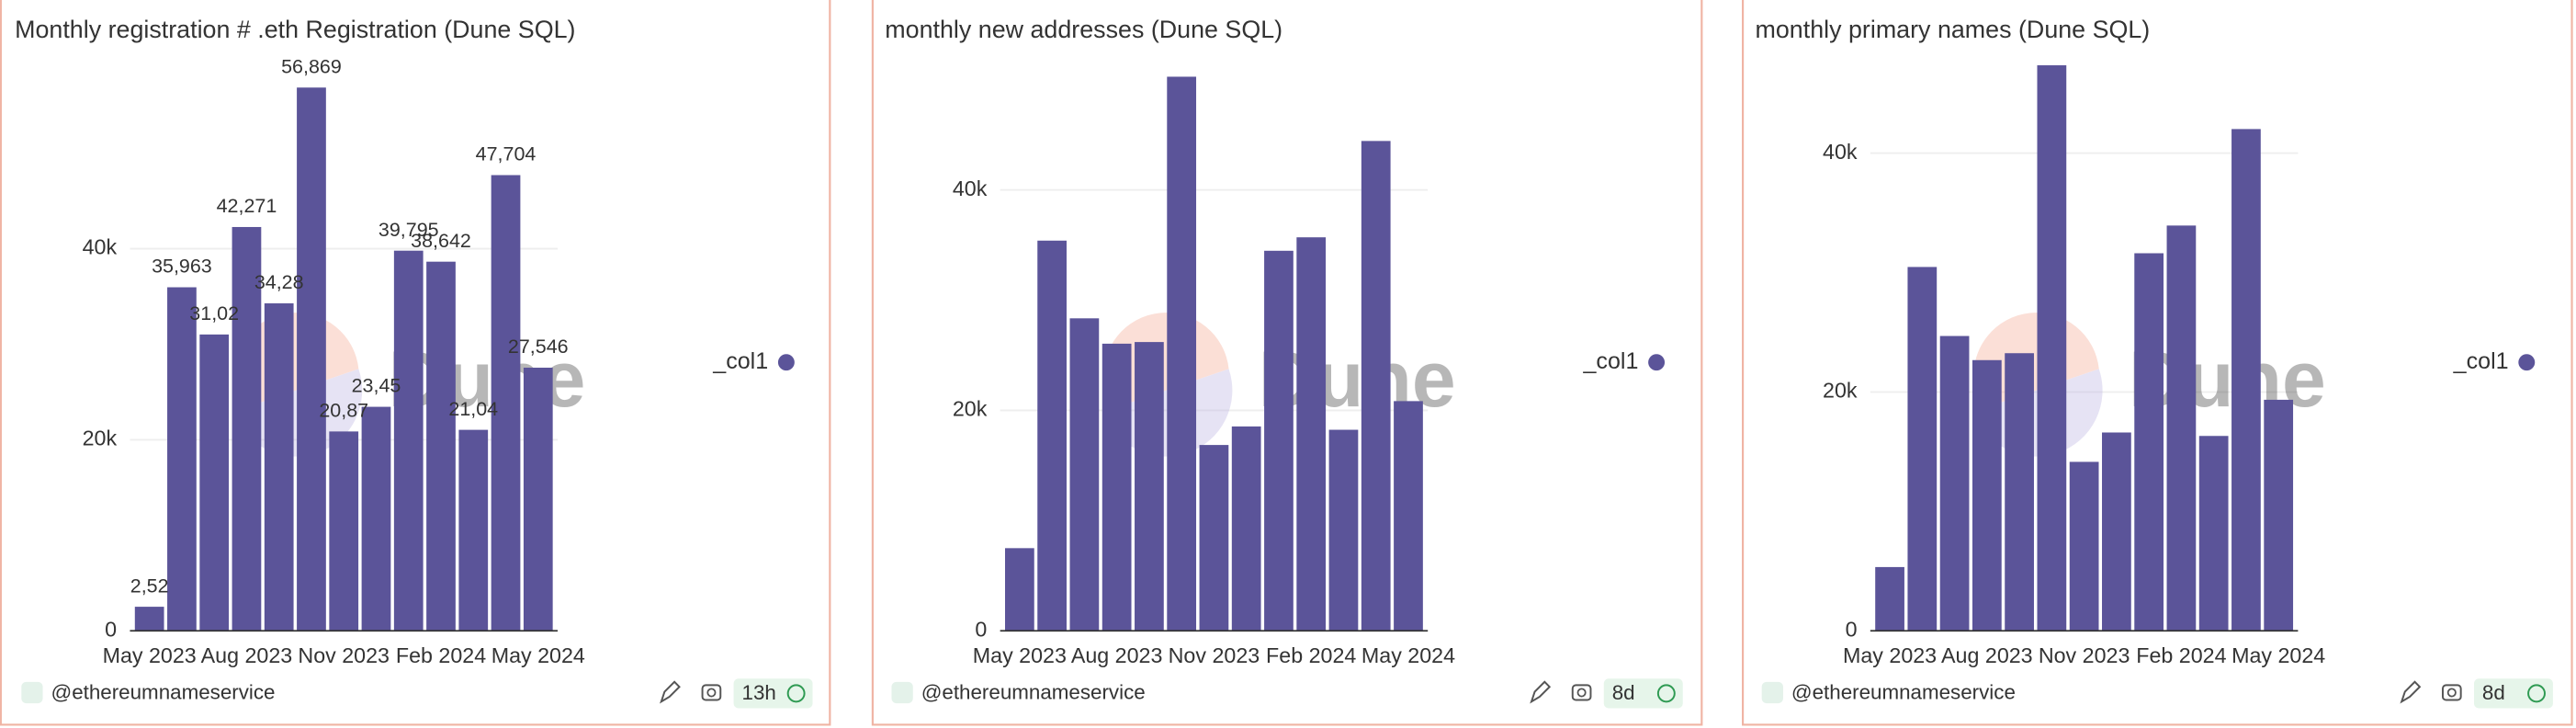 This screenshot has height=728, width=2576. What do you see at coordinates (376, 386) in the screenshot?
I see `data-label: 23,45` at bounding box center [376, 386].